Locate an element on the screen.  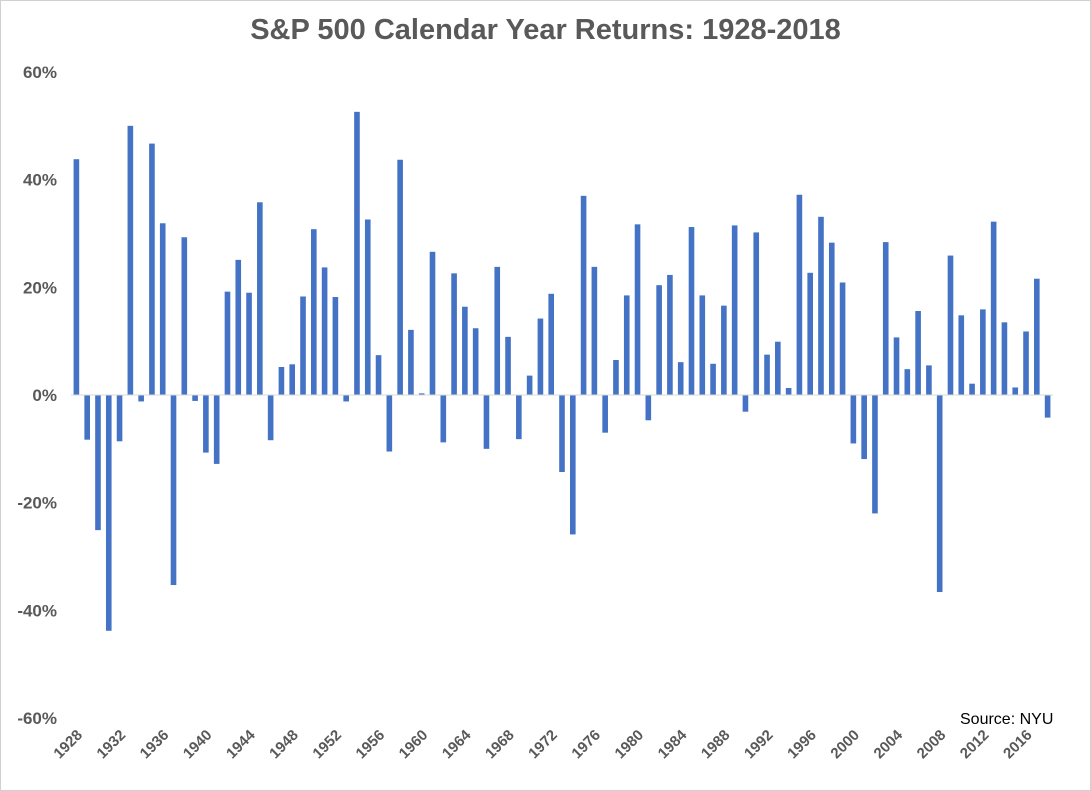
bar-1947 is located at coordinates (281, 381).